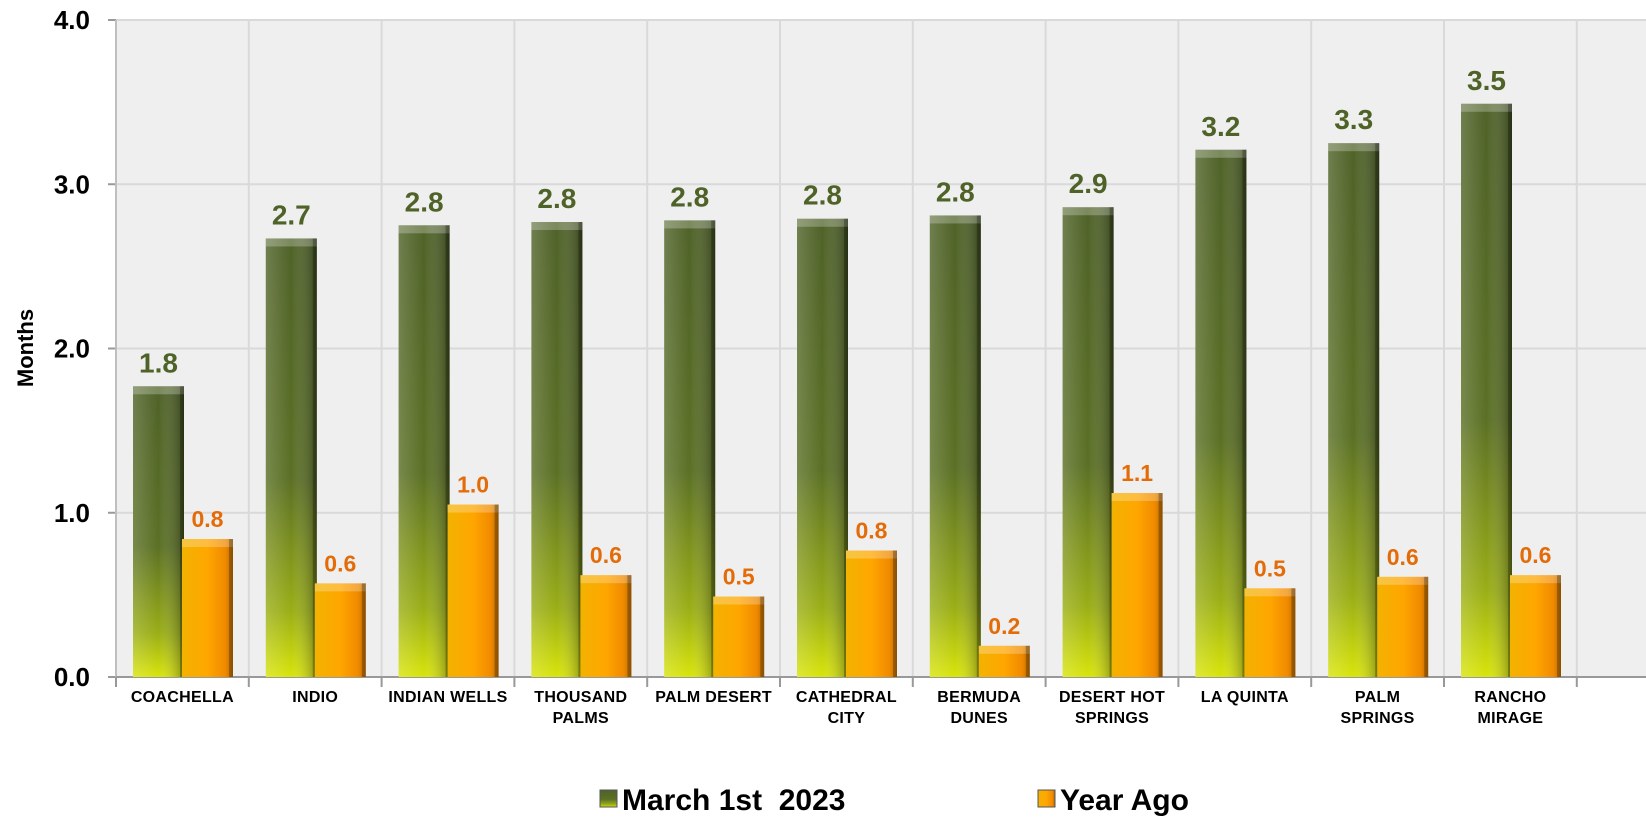 This screenshot has width=1646, height=817. What do you see at coordinates (1378, 708) in the screenshot?
I see `x-category-label: PALM SPRINGS` at bounding box center [1378, 708].